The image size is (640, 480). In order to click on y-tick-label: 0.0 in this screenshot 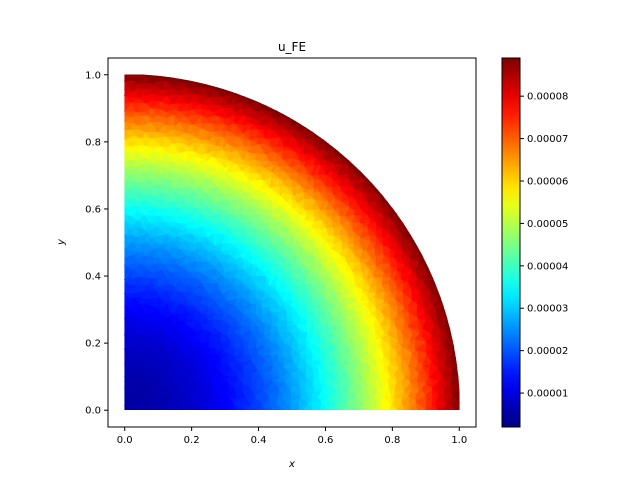, I will do `click(93, 411)`.